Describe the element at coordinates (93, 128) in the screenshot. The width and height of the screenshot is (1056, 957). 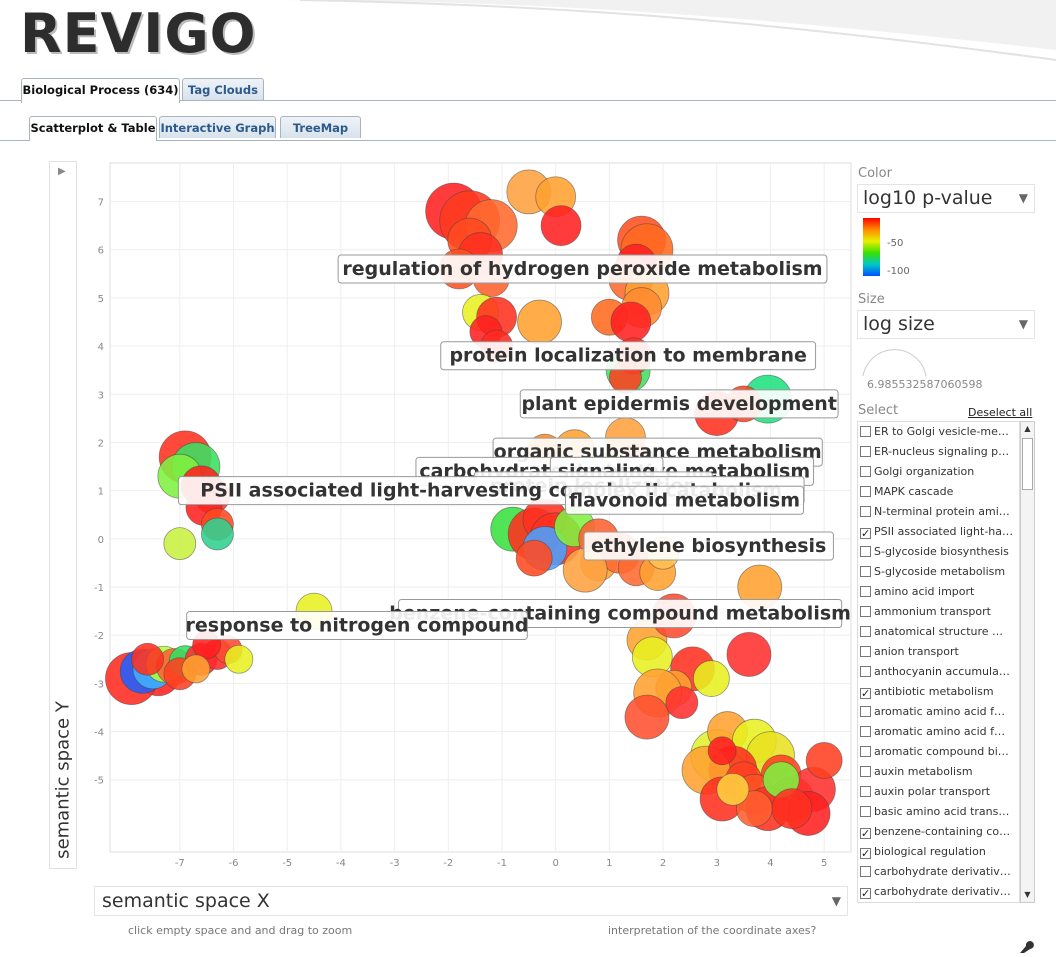
I see `tab-scatterplot-table: Scatterplot & Table` at that location.